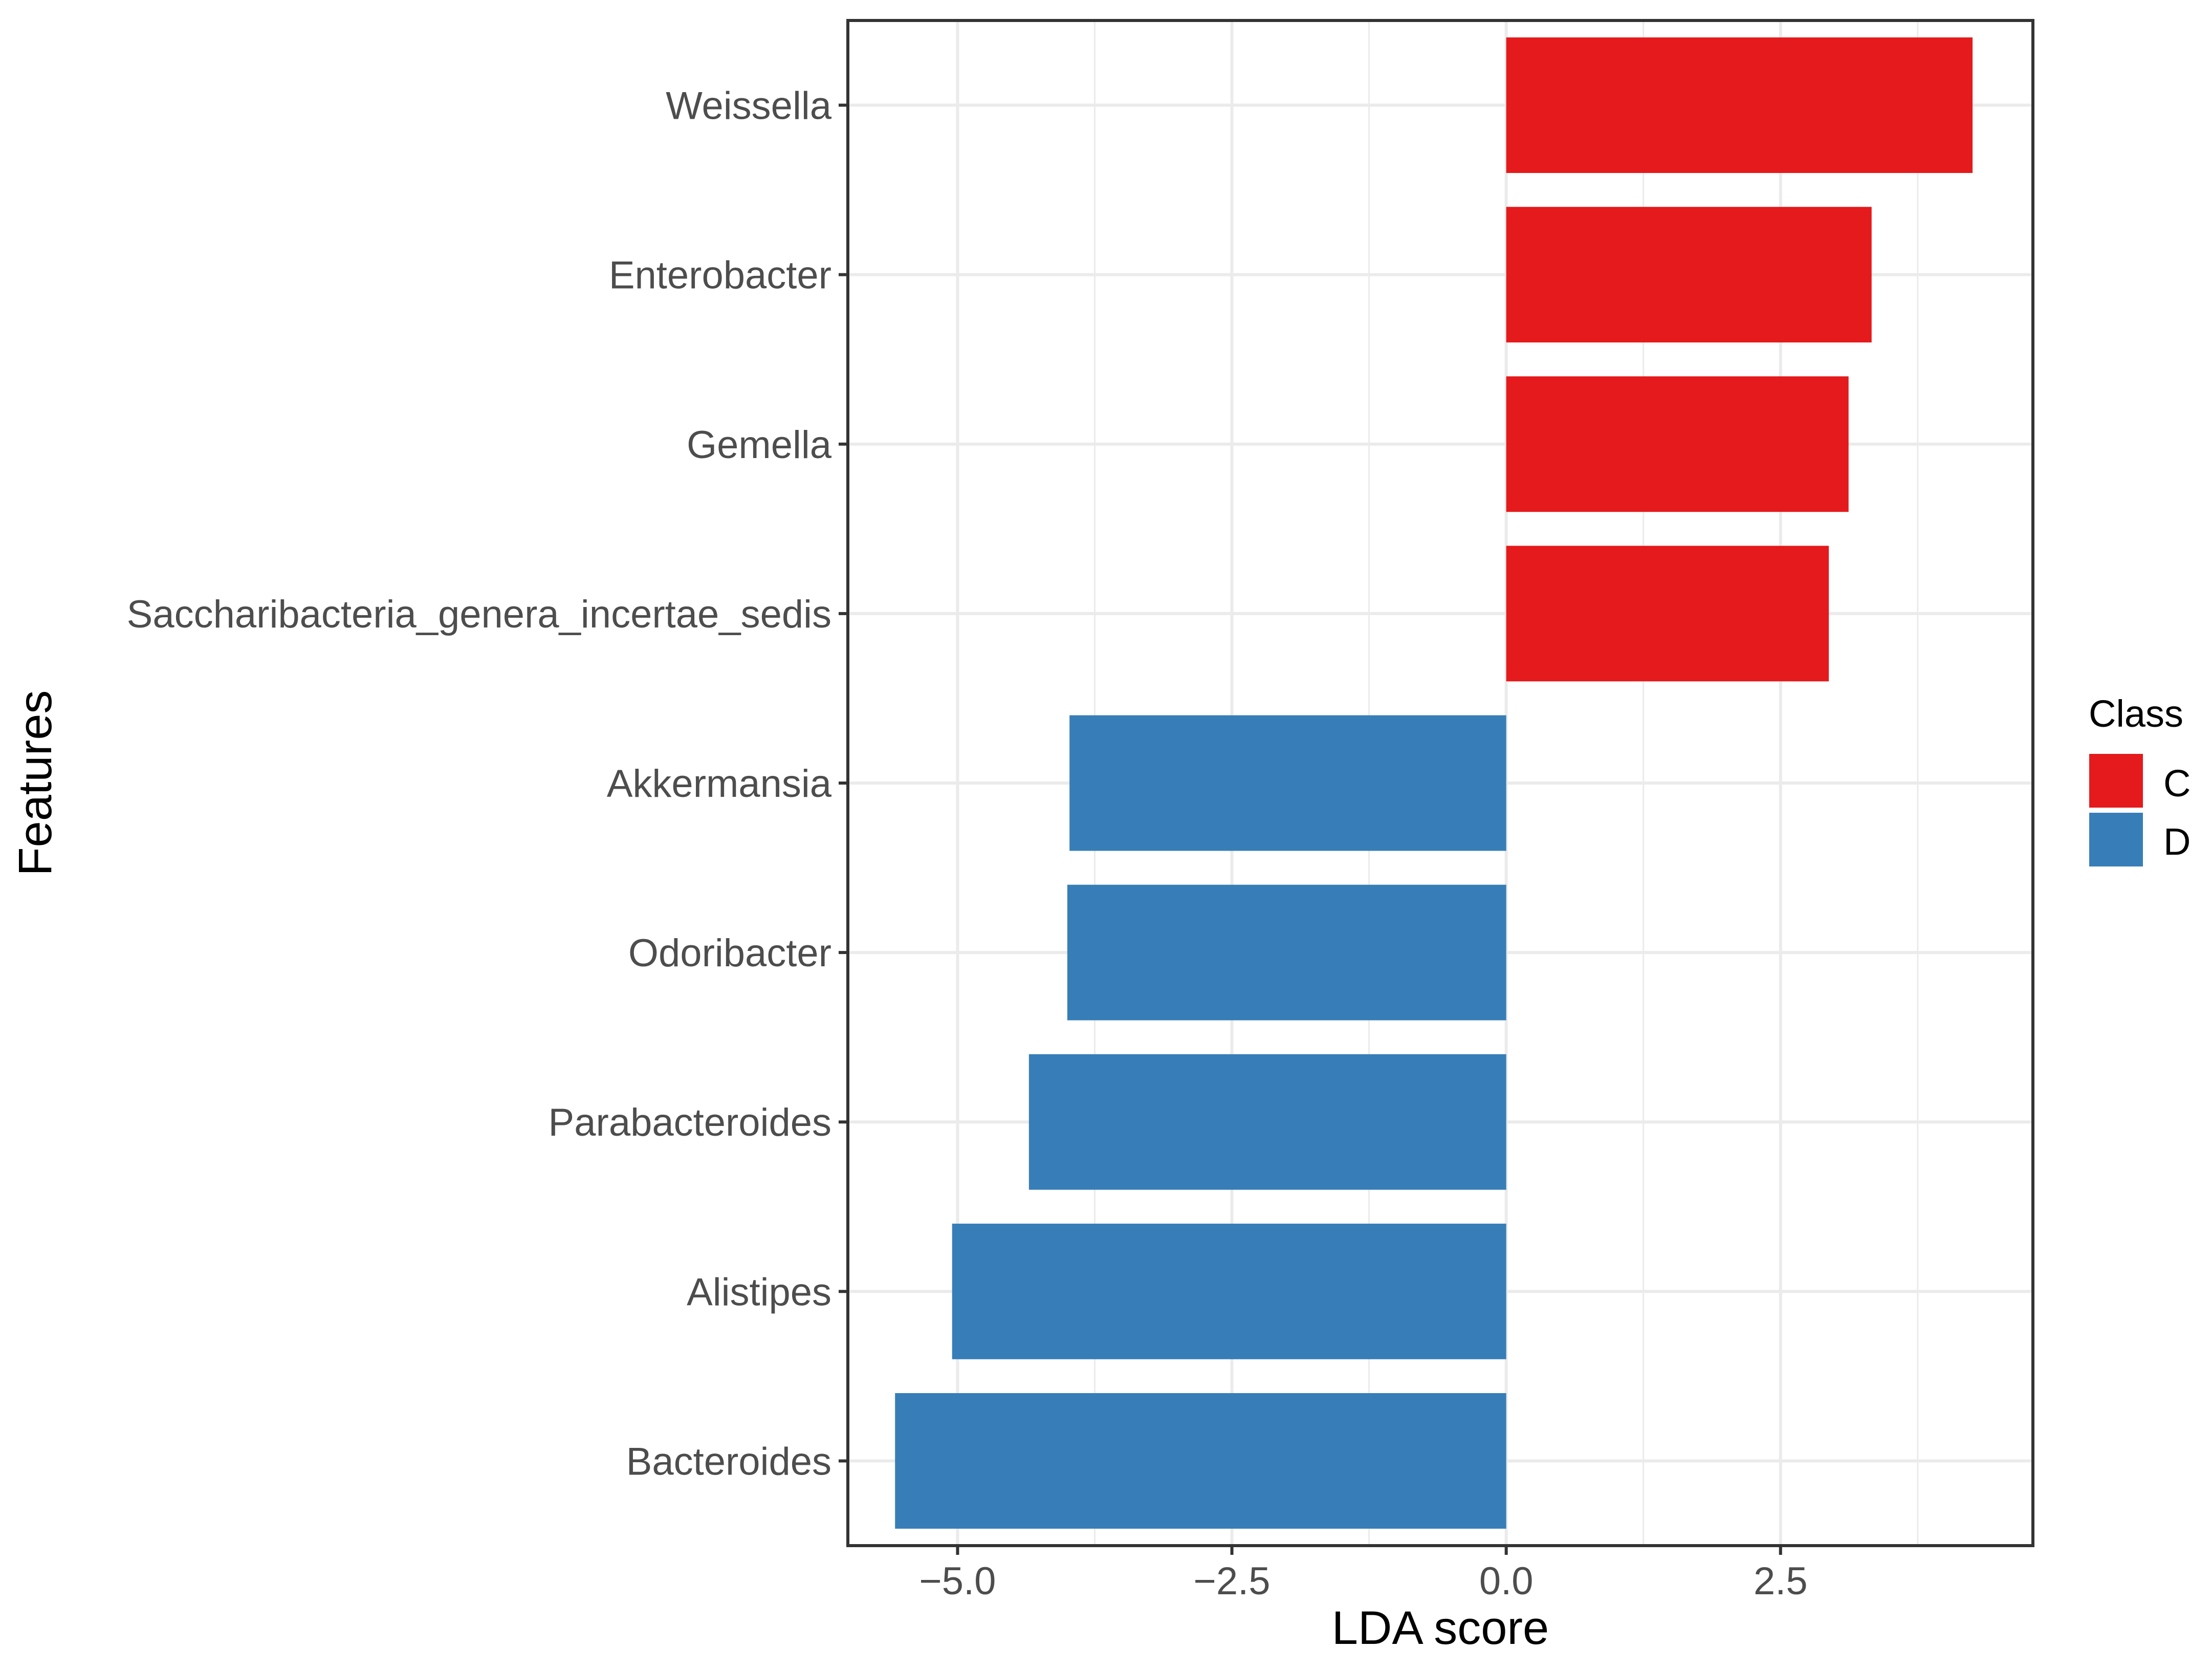 This screenshot has height=1670, width=2212. I want to click on legend-label-c: C, so click(2177, 783).